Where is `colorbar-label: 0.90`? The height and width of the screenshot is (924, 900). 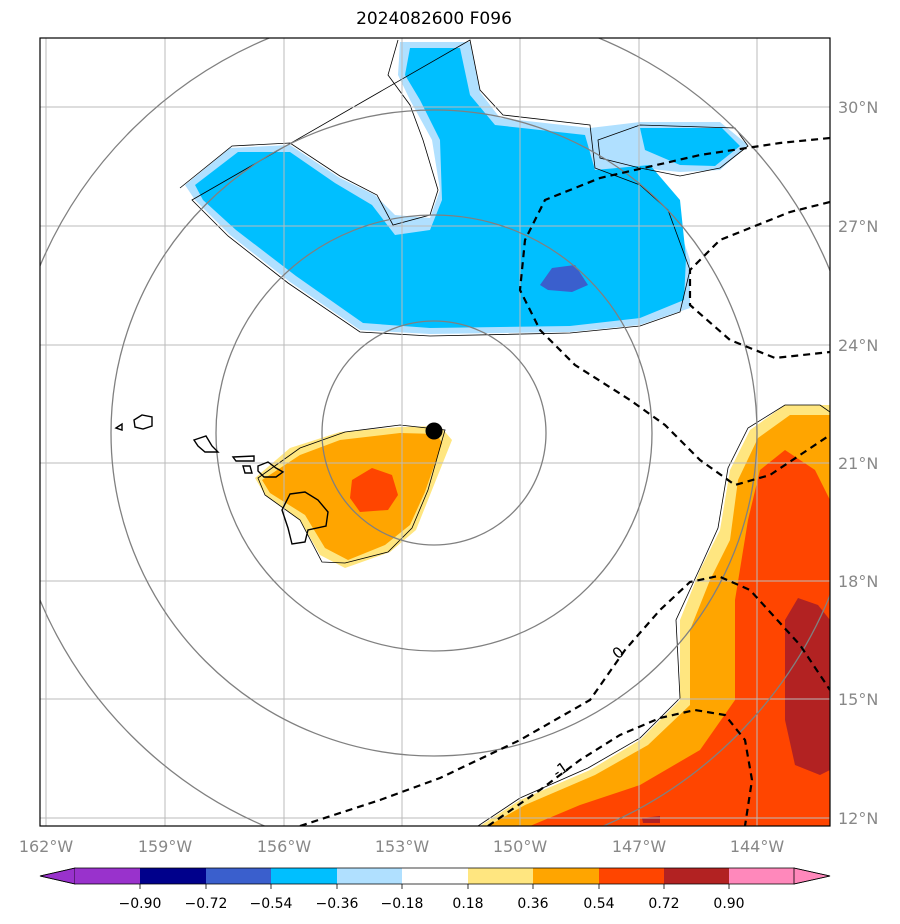
colorbar-label: 0.90 is located at coordinates (728, 904).